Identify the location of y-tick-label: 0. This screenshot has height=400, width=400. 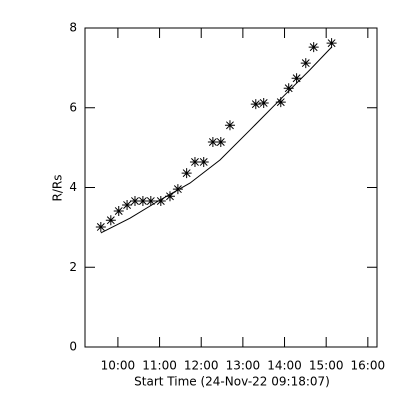
(73, 347).